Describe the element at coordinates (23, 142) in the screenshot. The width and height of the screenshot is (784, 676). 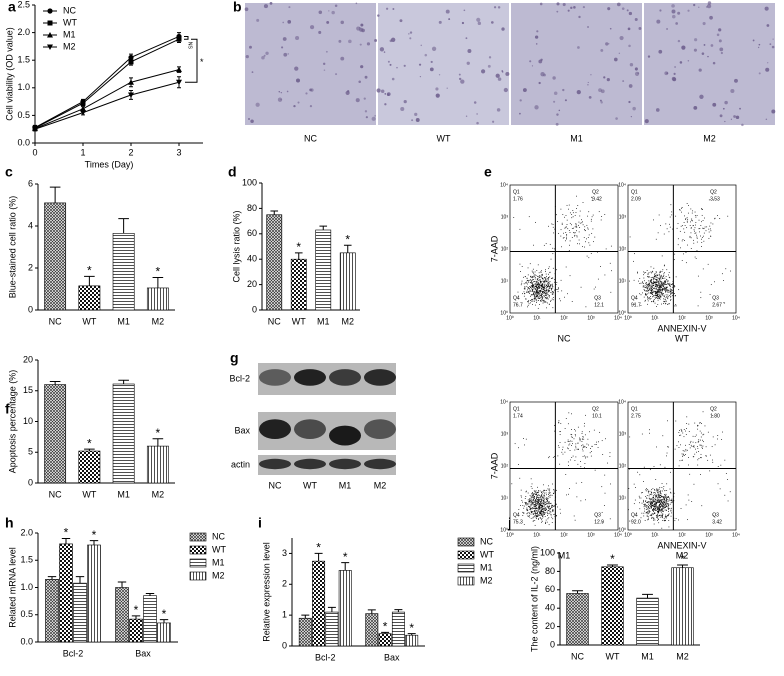
I see `y-tick-label: 0.0` at that location.